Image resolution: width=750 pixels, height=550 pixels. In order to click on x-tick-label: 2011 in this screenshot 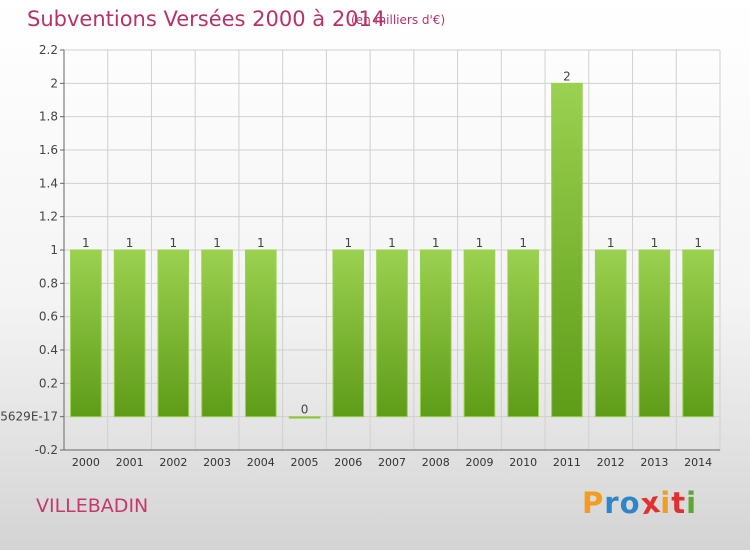, I will do `click(567, 462)`.